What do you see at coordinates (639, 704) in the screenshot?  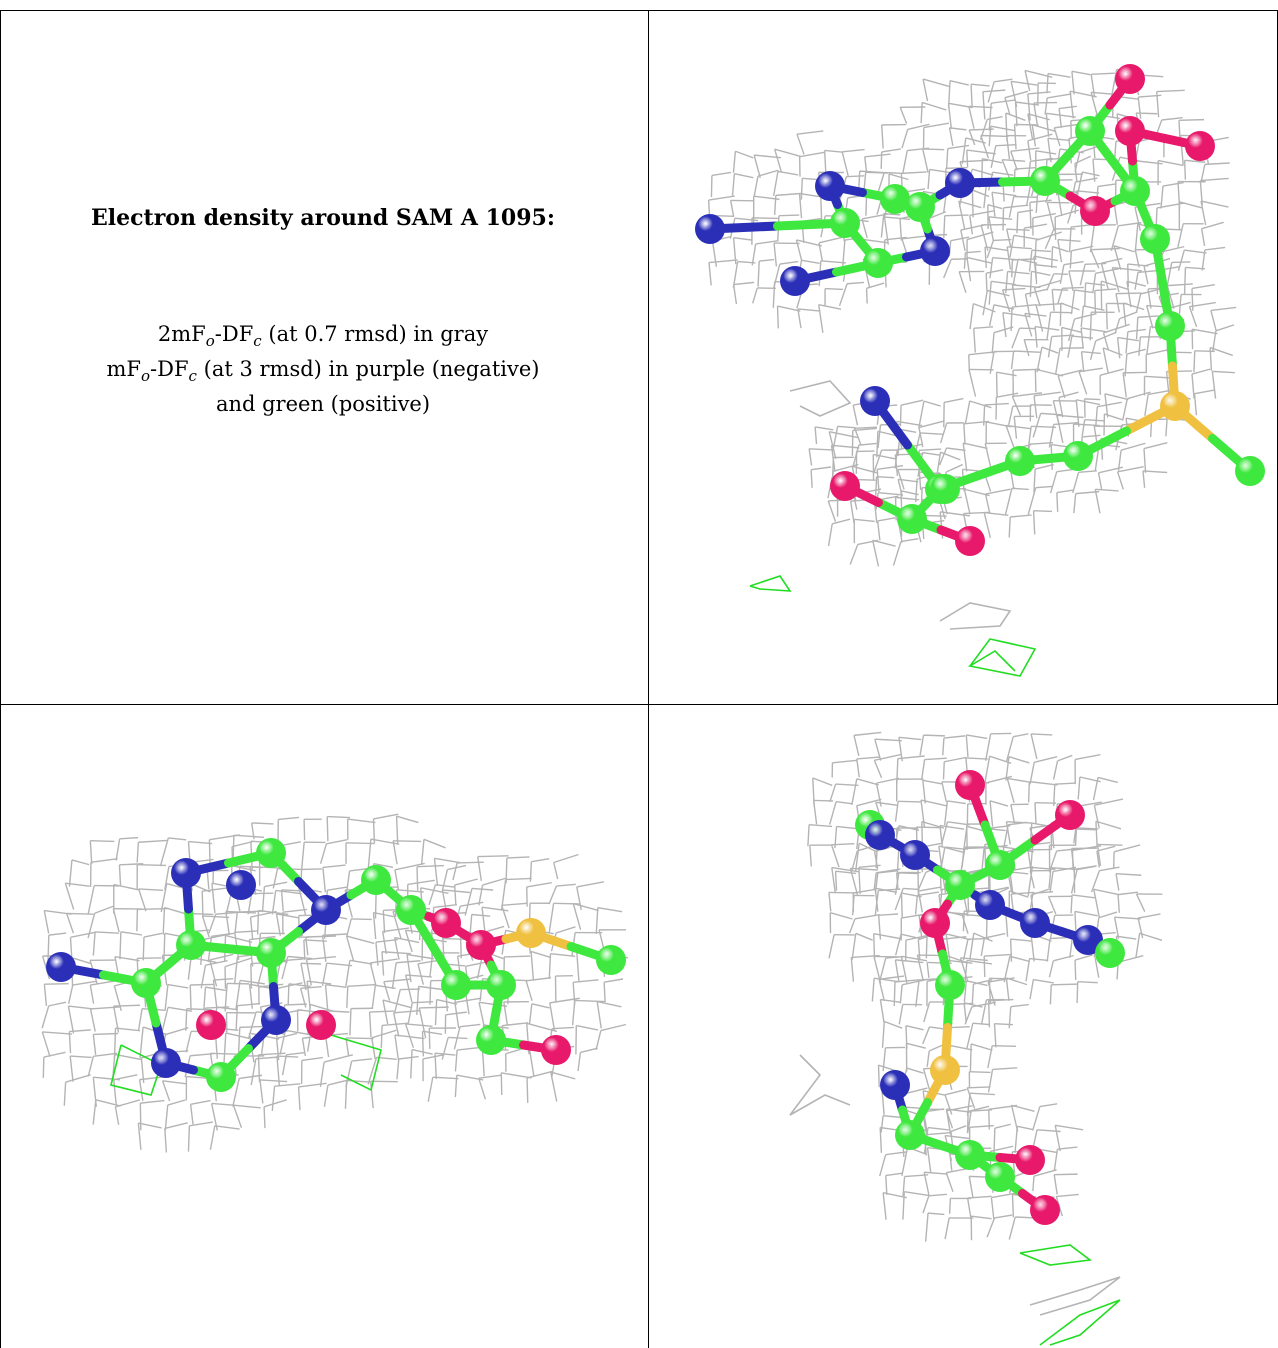 I see `table-divider-horizontal` at bounding box center [639, 704].